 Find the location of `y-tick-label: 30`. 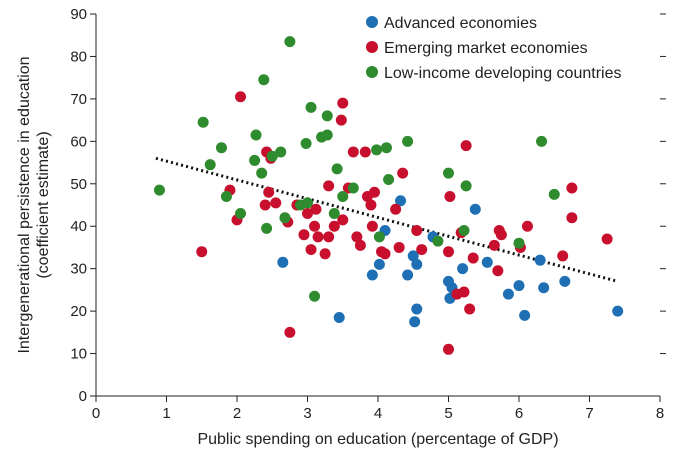

y-tick-label: 30 is located at coordinates (78, 269).